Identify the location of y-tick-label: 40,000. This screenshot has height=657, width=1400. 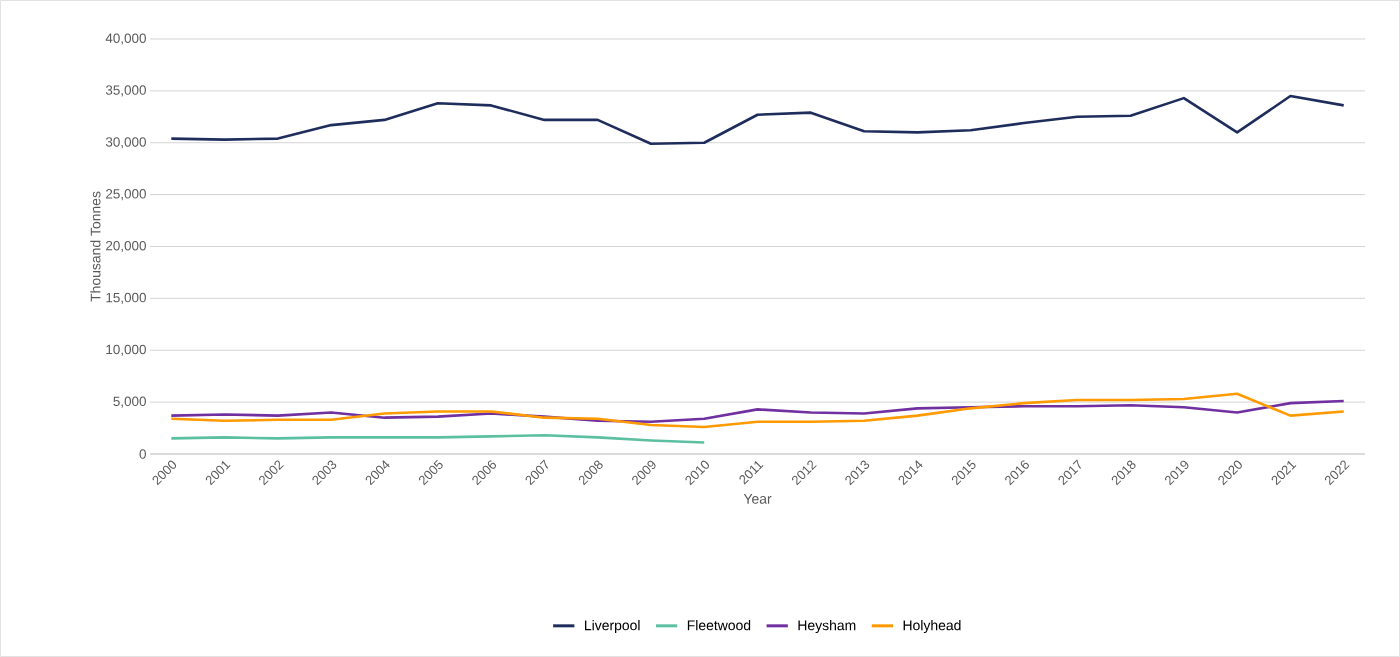
(125, 39).